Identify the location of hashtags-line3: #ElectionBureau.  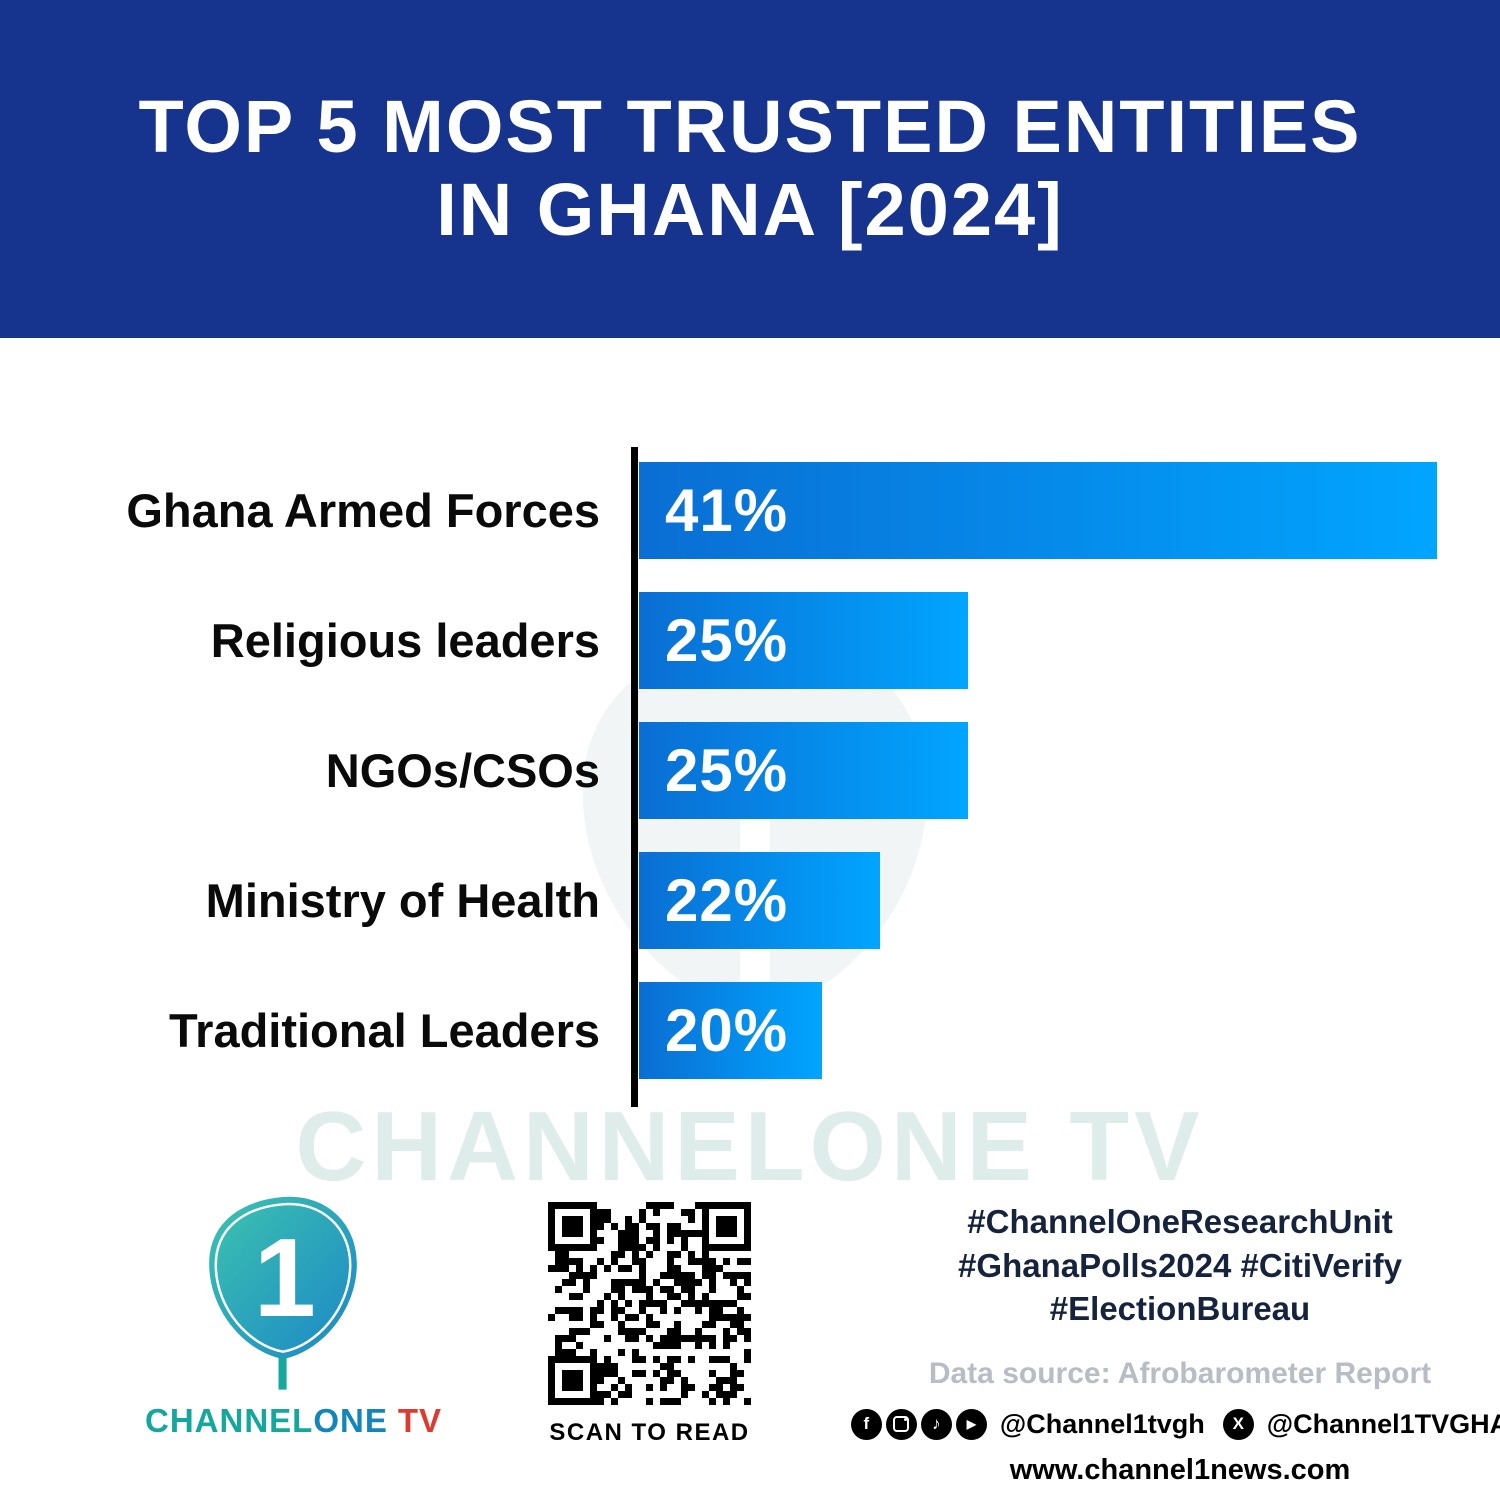
(1180, 1309).